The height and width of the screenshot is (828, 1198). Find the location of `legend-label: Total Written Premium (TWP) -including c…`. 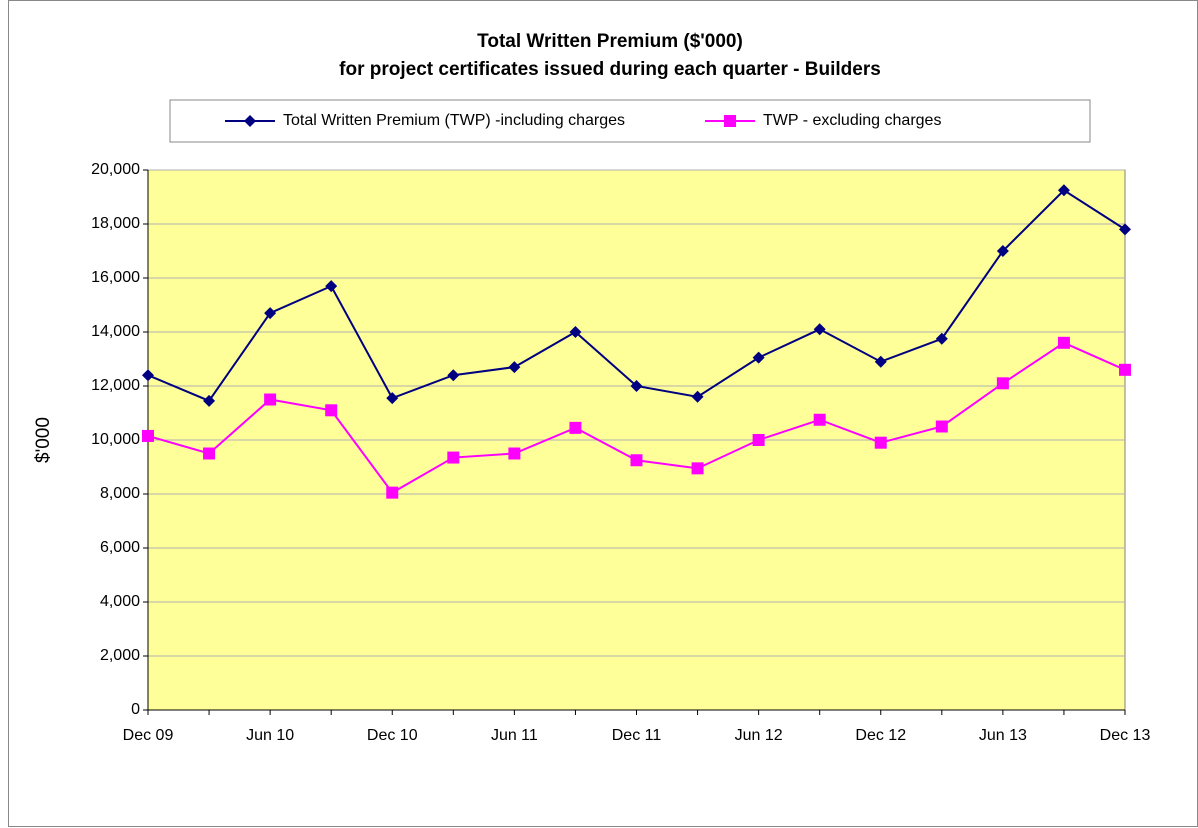

legend-label: Total Written Premium (TWP) -including c… is located at coordinates (454, 120).